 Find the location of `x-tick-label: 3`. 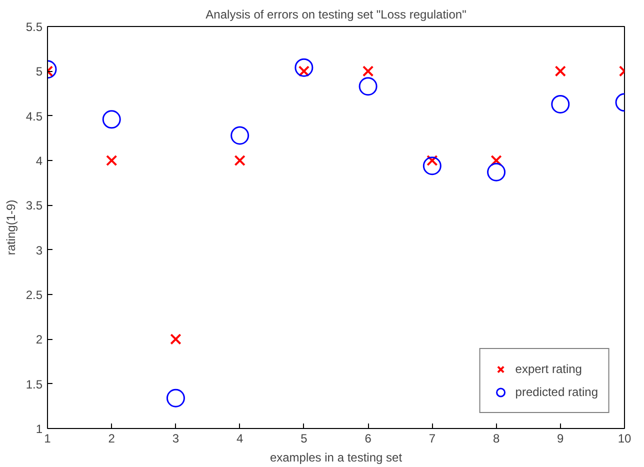

x-tick-label: 3 is located at coordinates (176, 439).